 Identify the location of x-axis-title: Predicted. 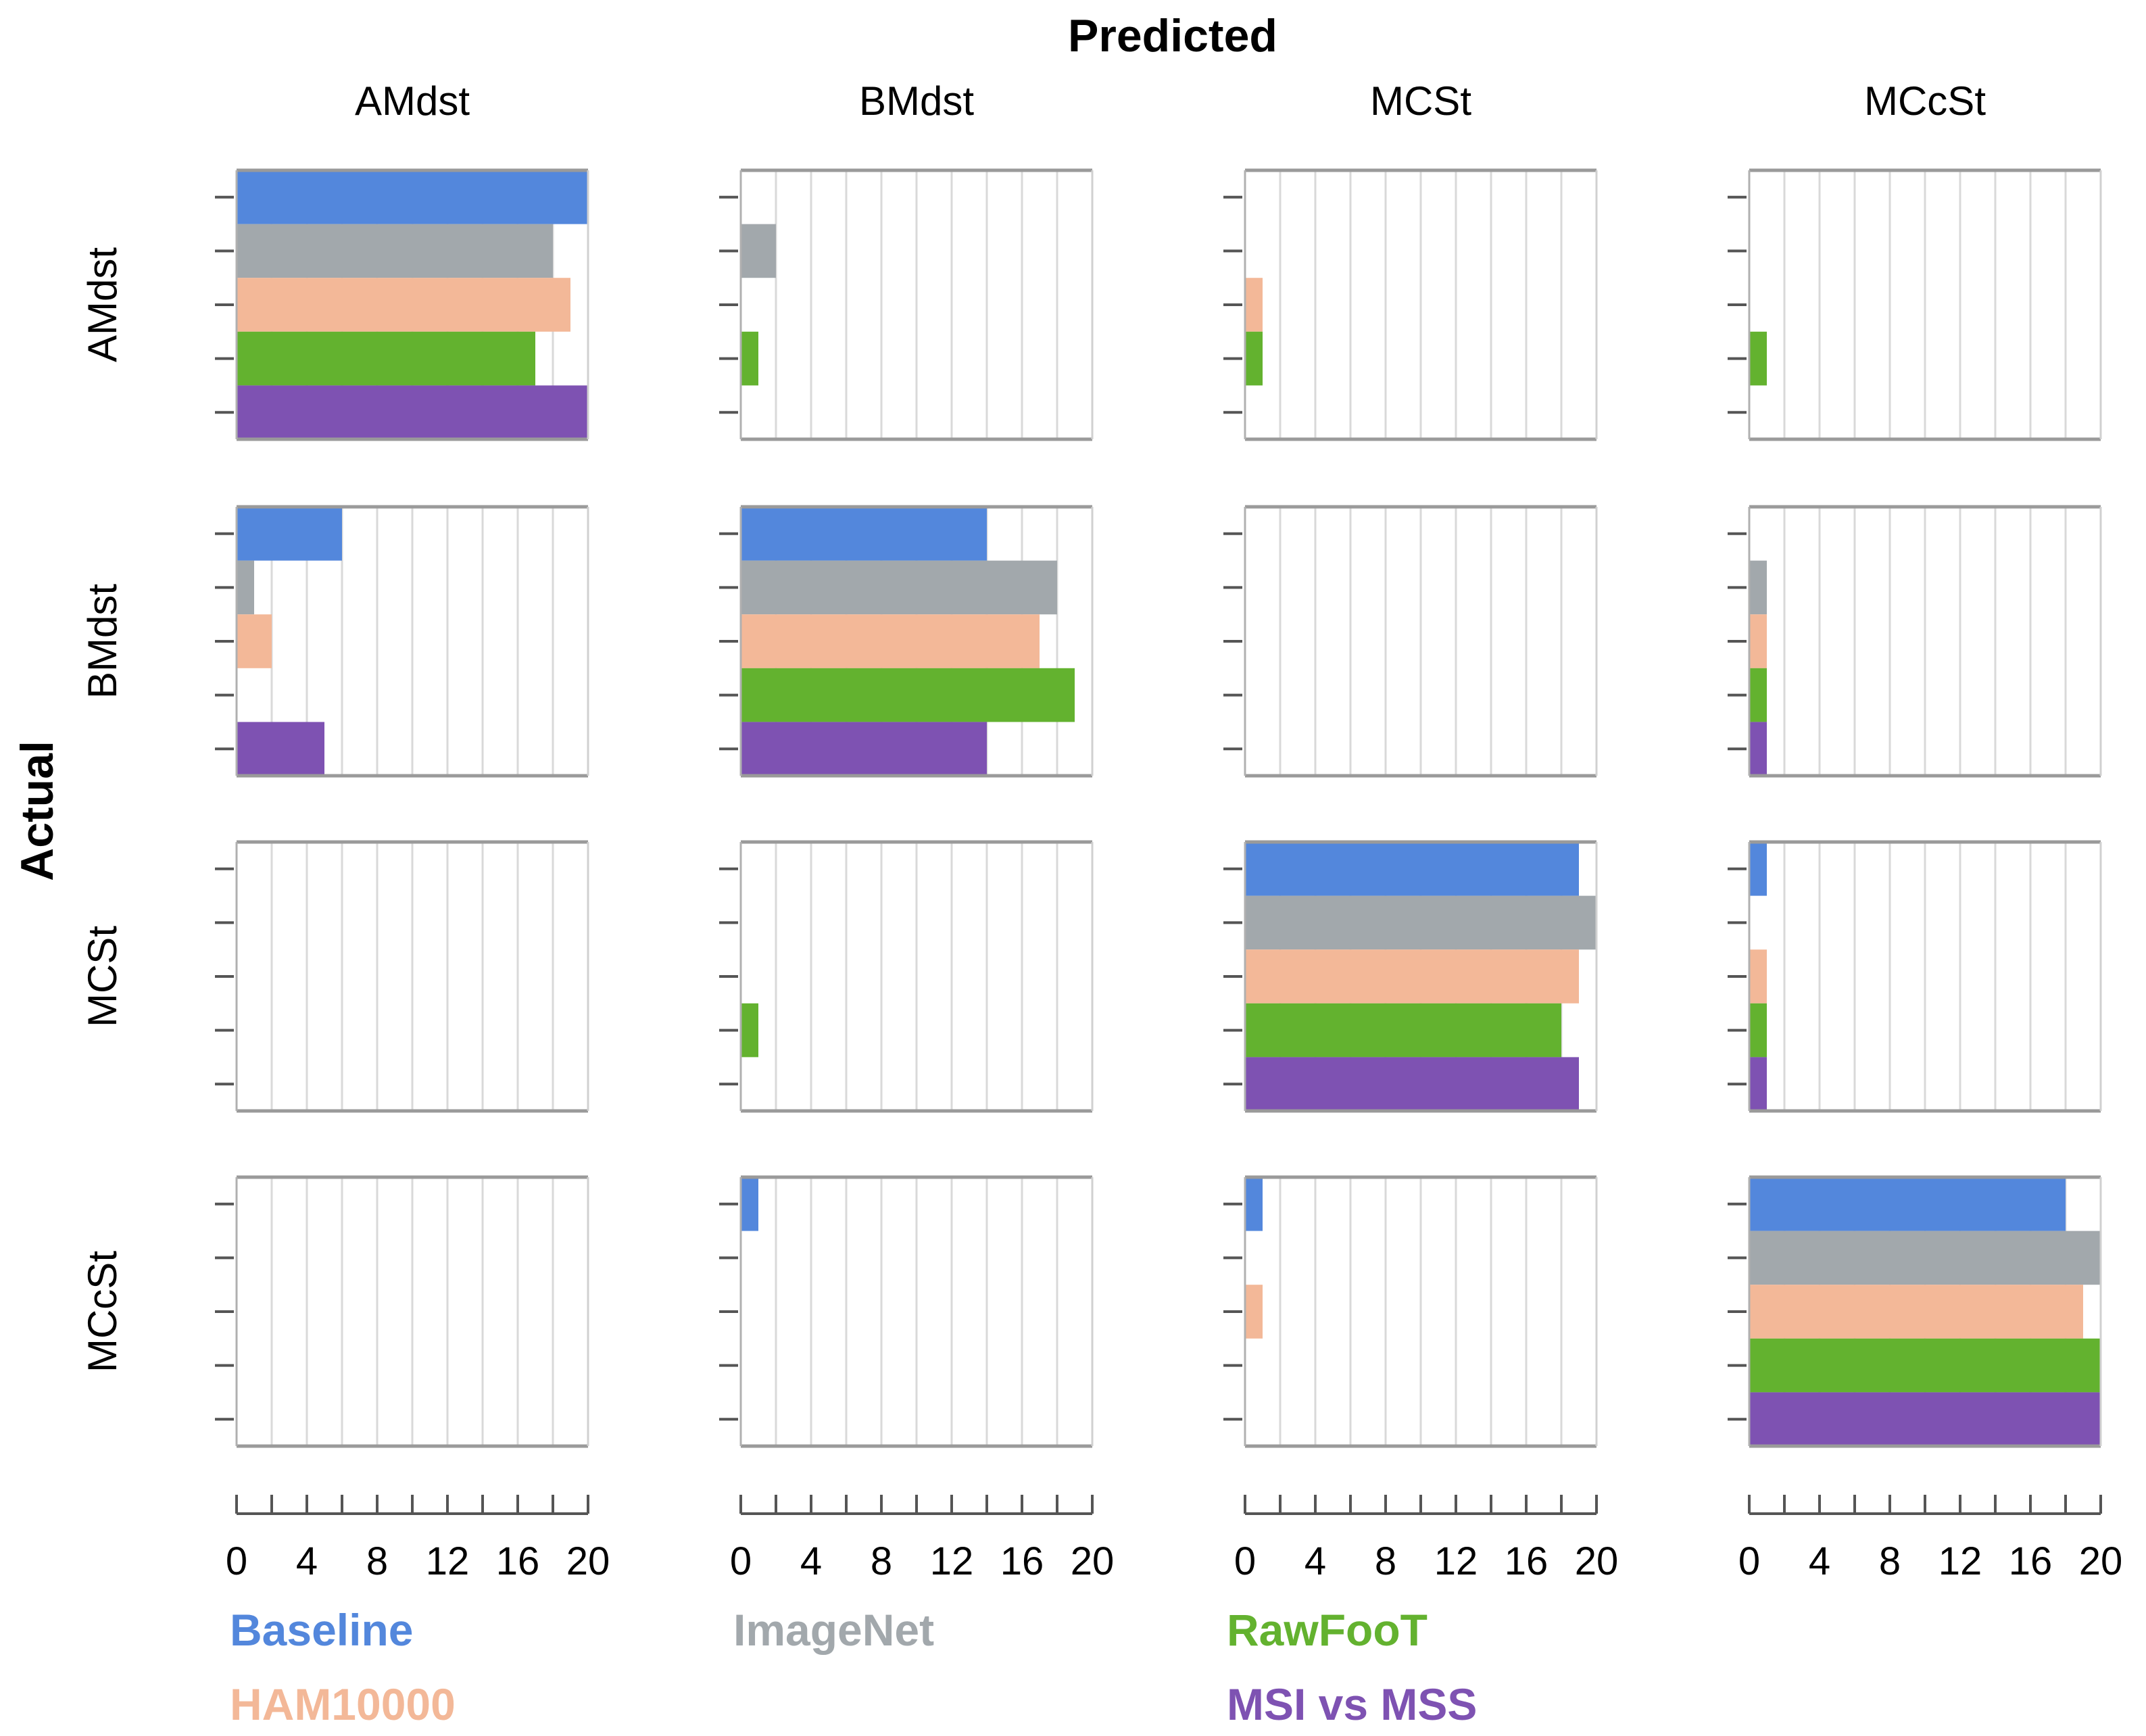
(1172, 35).